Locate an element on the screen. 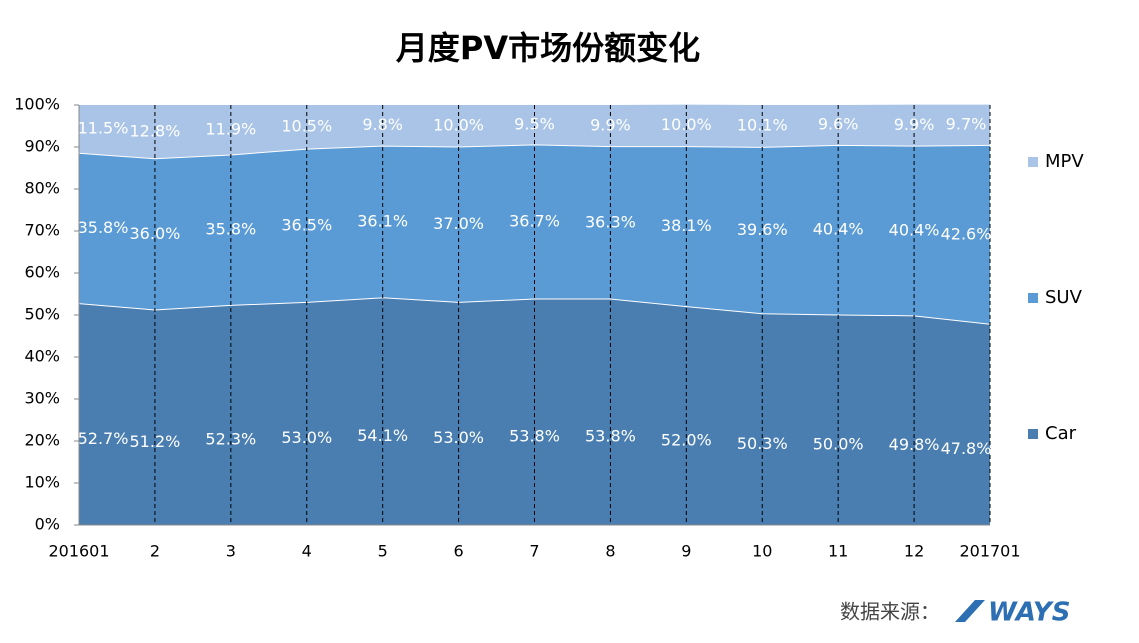  data-label: 36.5% is located at coordinates (306, 224).